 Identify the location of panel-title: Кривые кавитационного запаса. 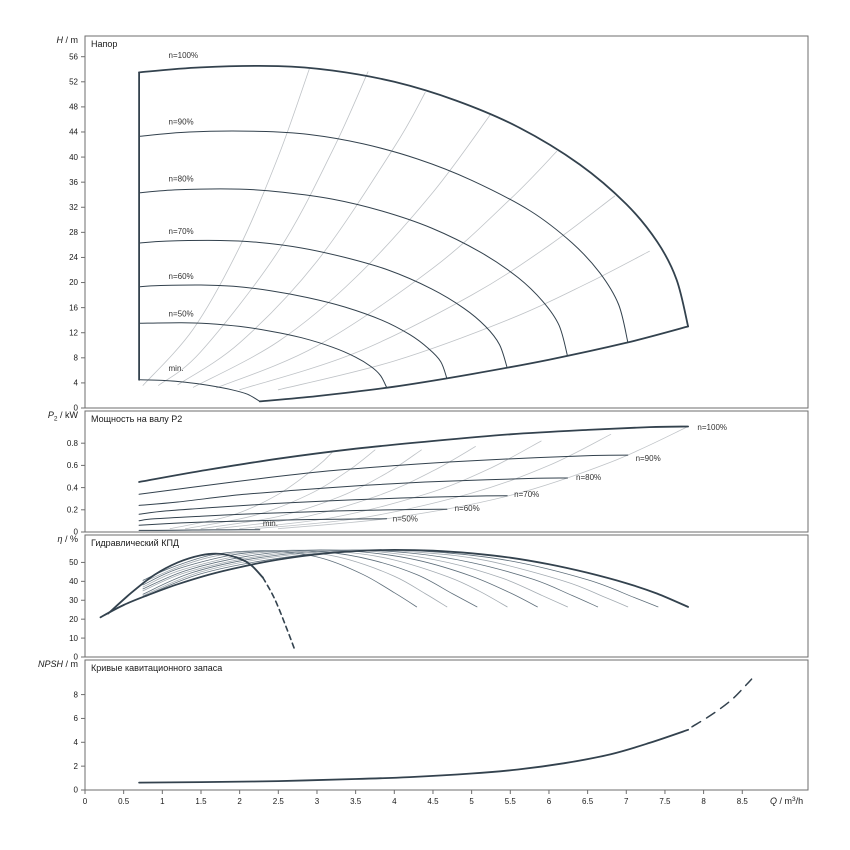
(156, 668).